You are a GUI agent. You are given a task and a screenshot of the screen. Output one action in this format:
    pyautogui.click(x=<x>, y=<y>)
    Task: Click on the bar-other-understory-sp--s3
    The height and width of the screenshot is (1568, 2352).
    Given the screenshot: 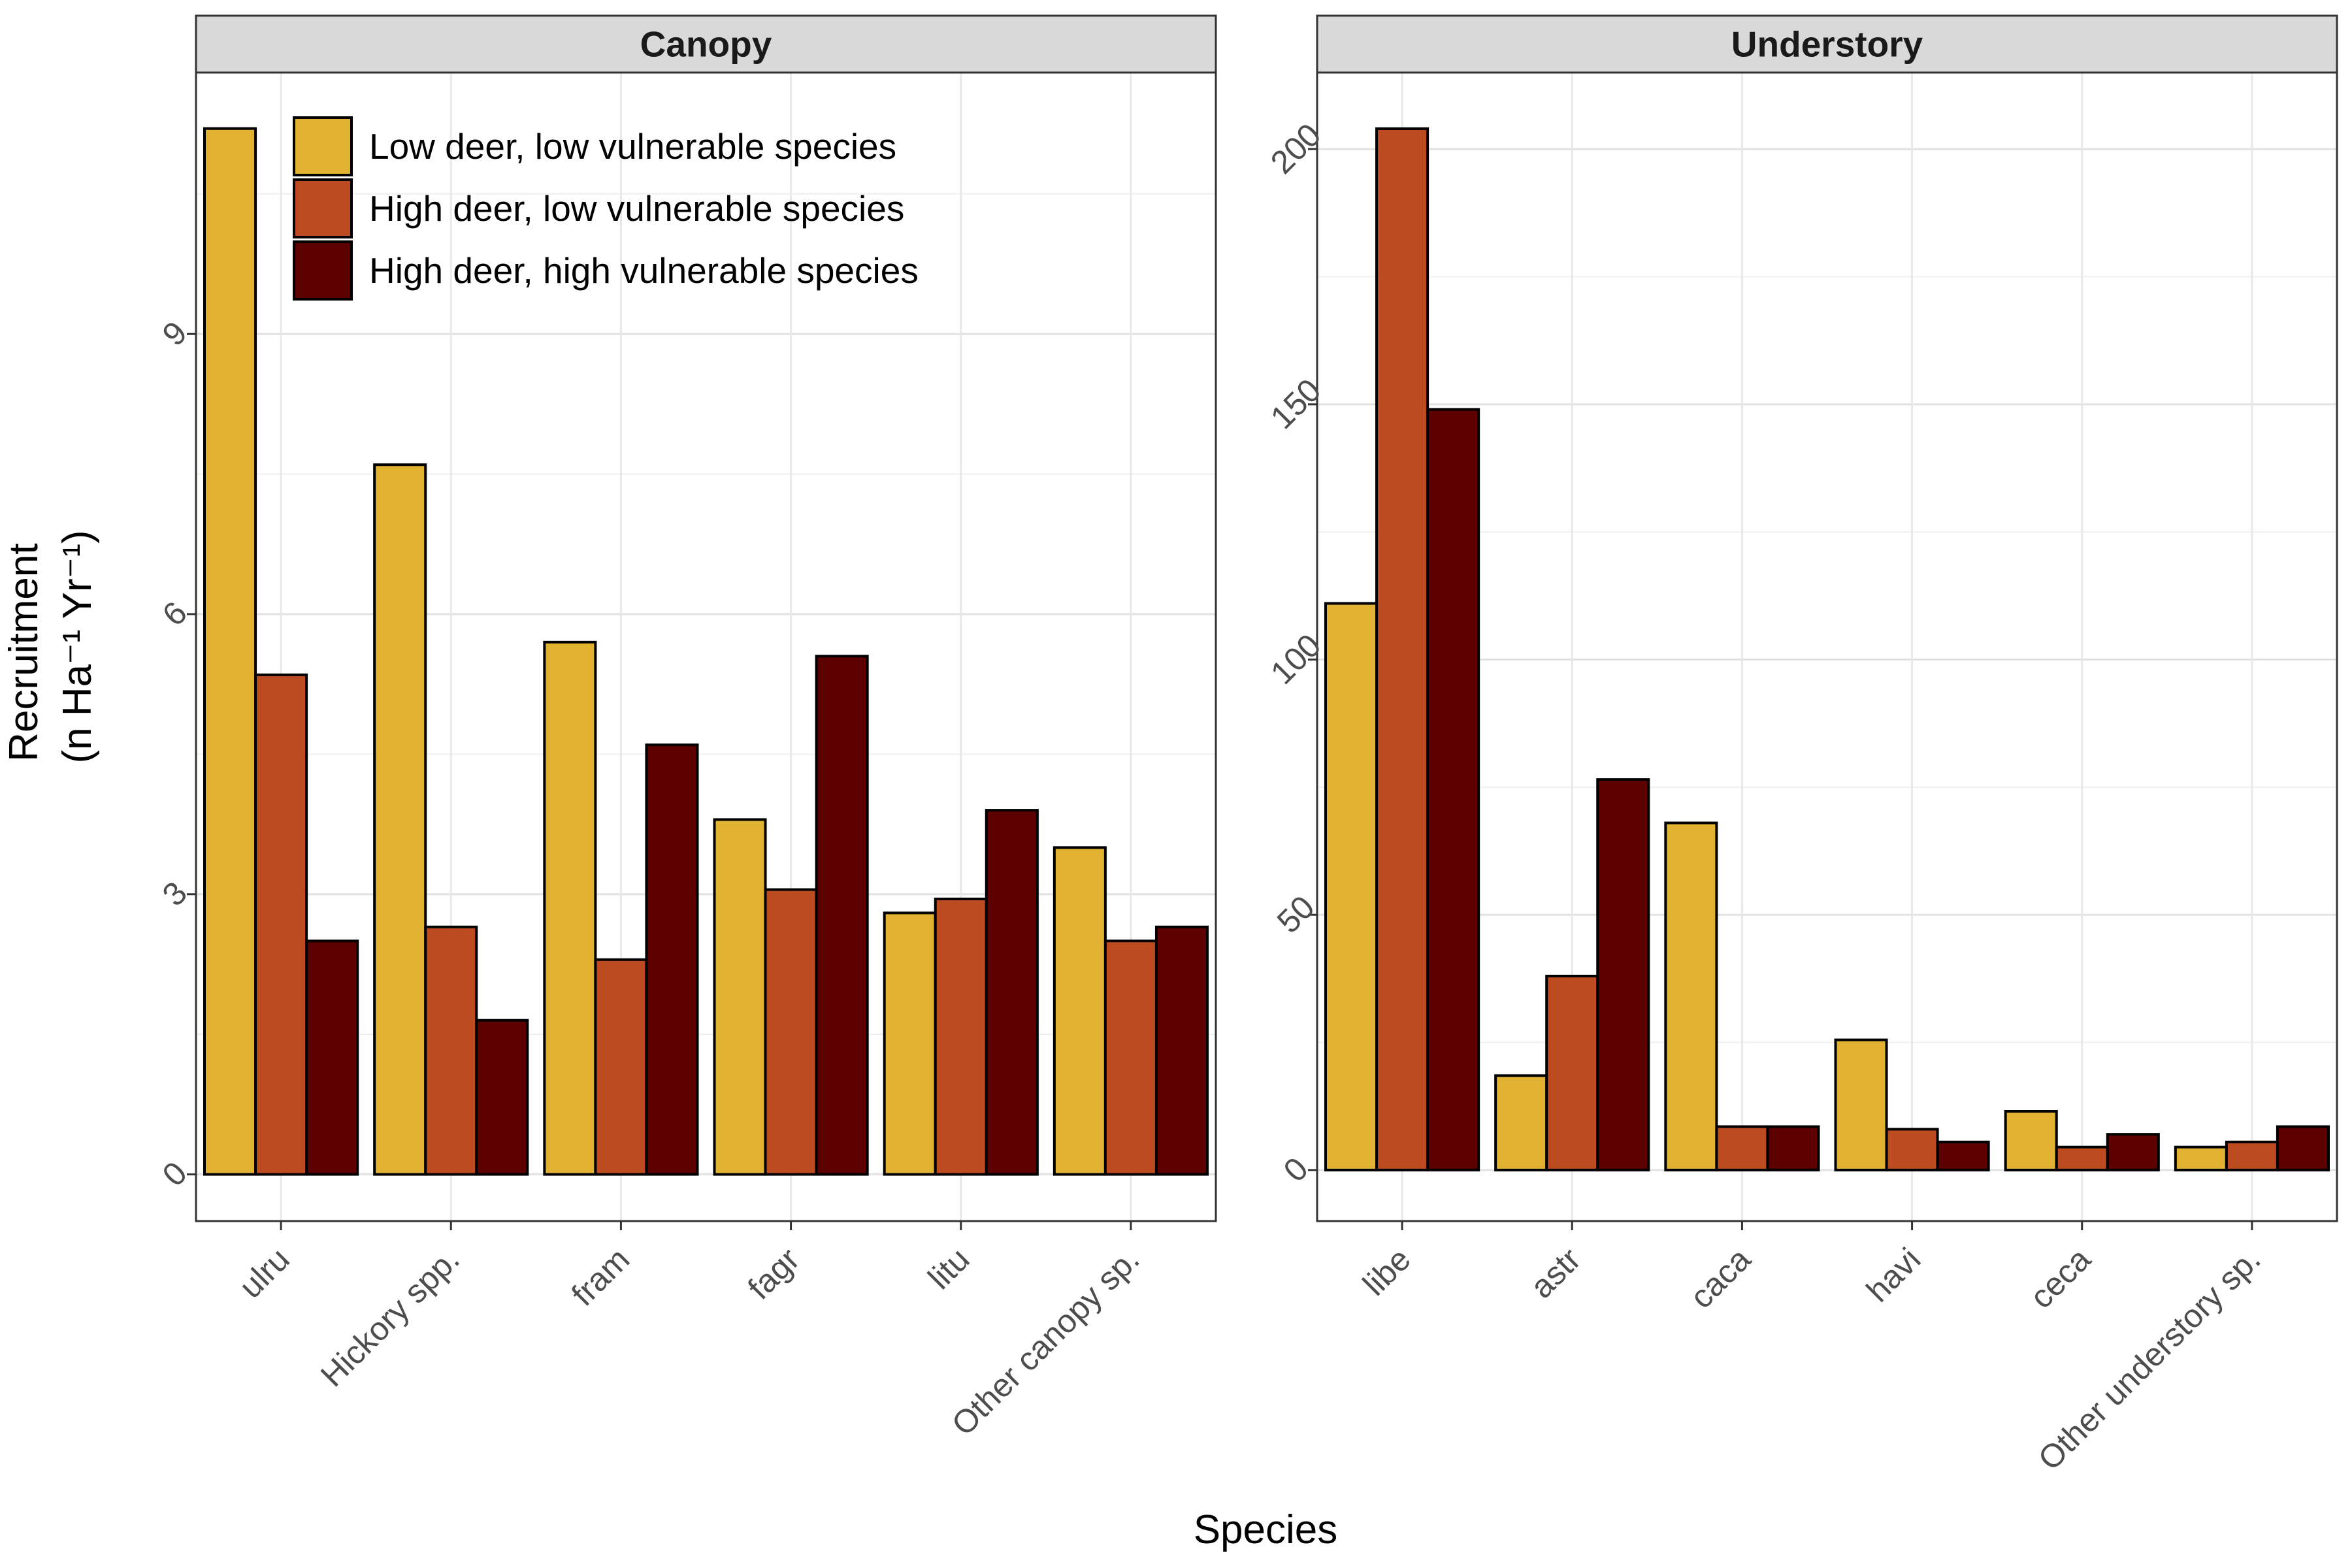 What is the action you would take?
    pyautogui.click(x=2303, y=1148)
    